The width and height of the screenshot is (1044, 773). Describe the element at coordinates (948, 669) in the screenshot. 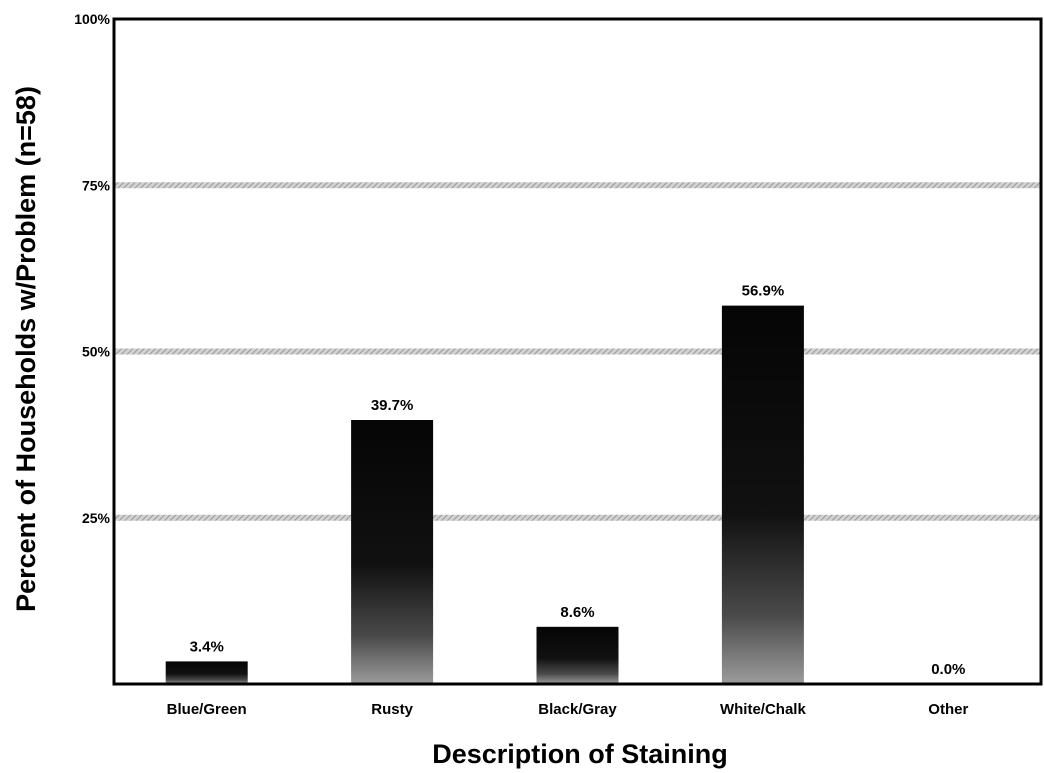

I see `data-label: 0.0%` at that location.